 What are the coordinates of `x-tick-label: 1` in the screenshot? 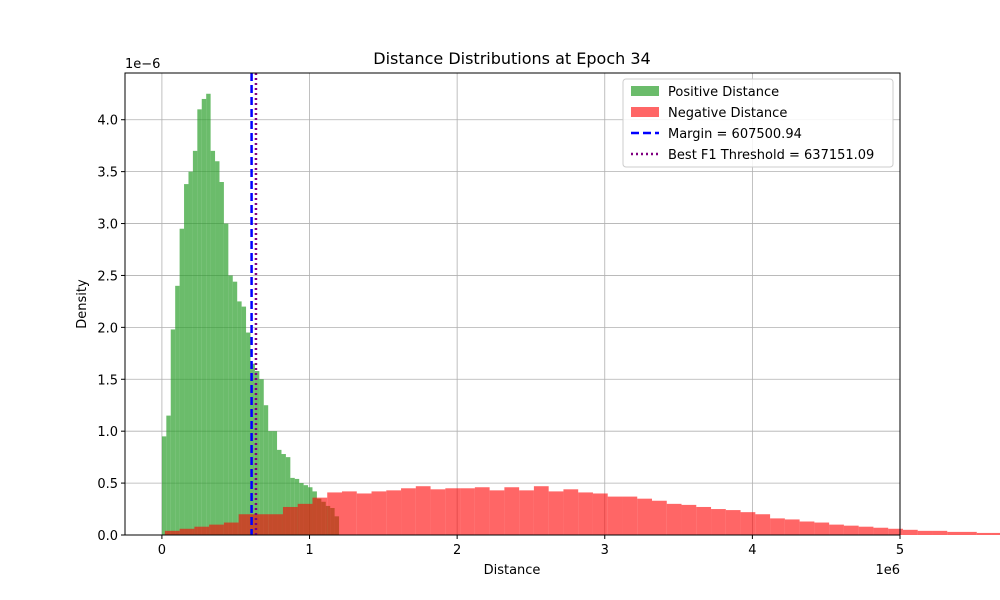 It's located at (309, 550).